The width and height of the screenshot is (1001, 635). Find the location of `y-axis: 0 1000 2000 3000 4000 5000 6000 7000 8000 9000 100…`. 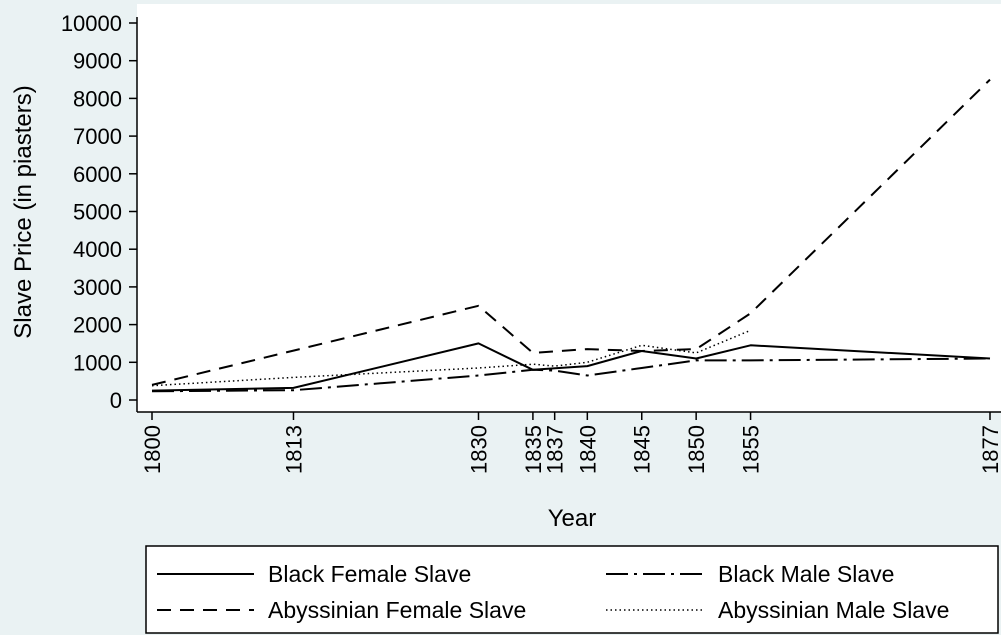

y-axis: 0 1000 2000 3000 4000 5000 6000 7000 8000 9000 100… is located at coordinates (99, 212).